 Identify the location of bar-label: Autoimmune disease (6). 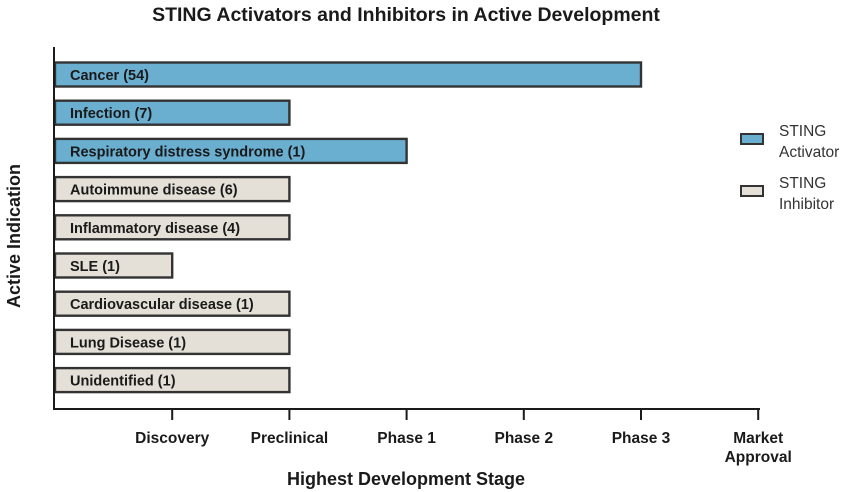
(154, 191).